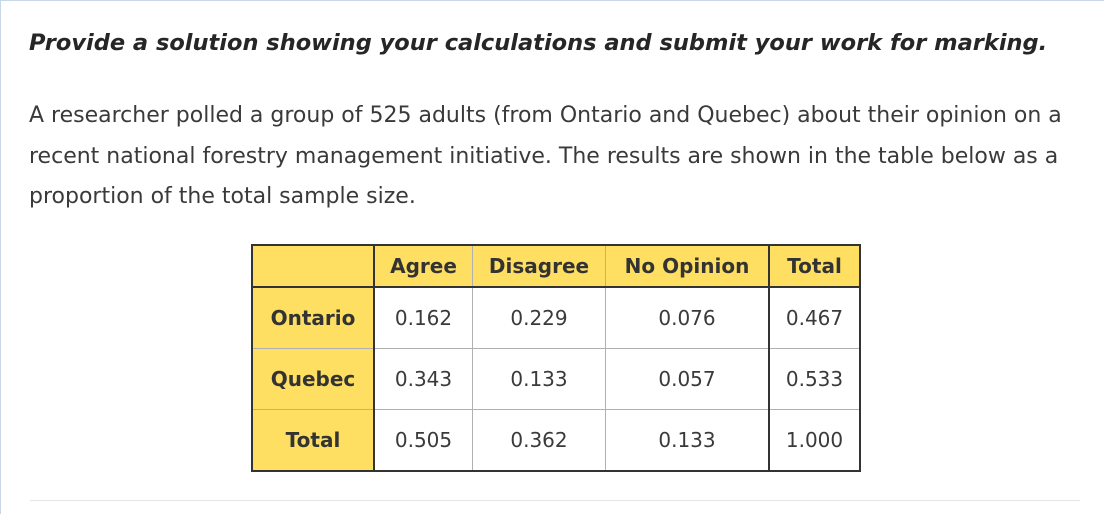  I want to click on table-row: Quebec 0.343 0.133 0.057 0.533, so click(556, 379).